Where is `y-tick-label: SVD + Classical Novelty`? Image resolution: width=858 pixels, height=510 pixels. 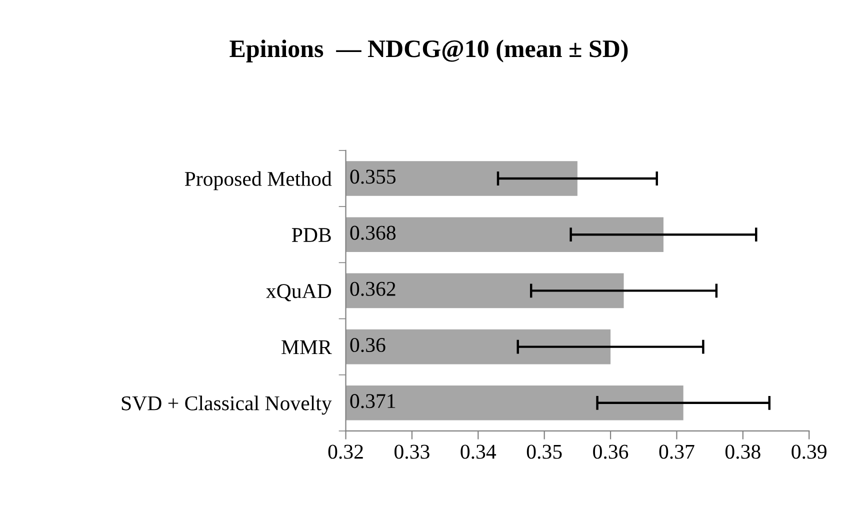
y-tick-label: SVD + Classical Novelty is located at coordinates (227, 405).